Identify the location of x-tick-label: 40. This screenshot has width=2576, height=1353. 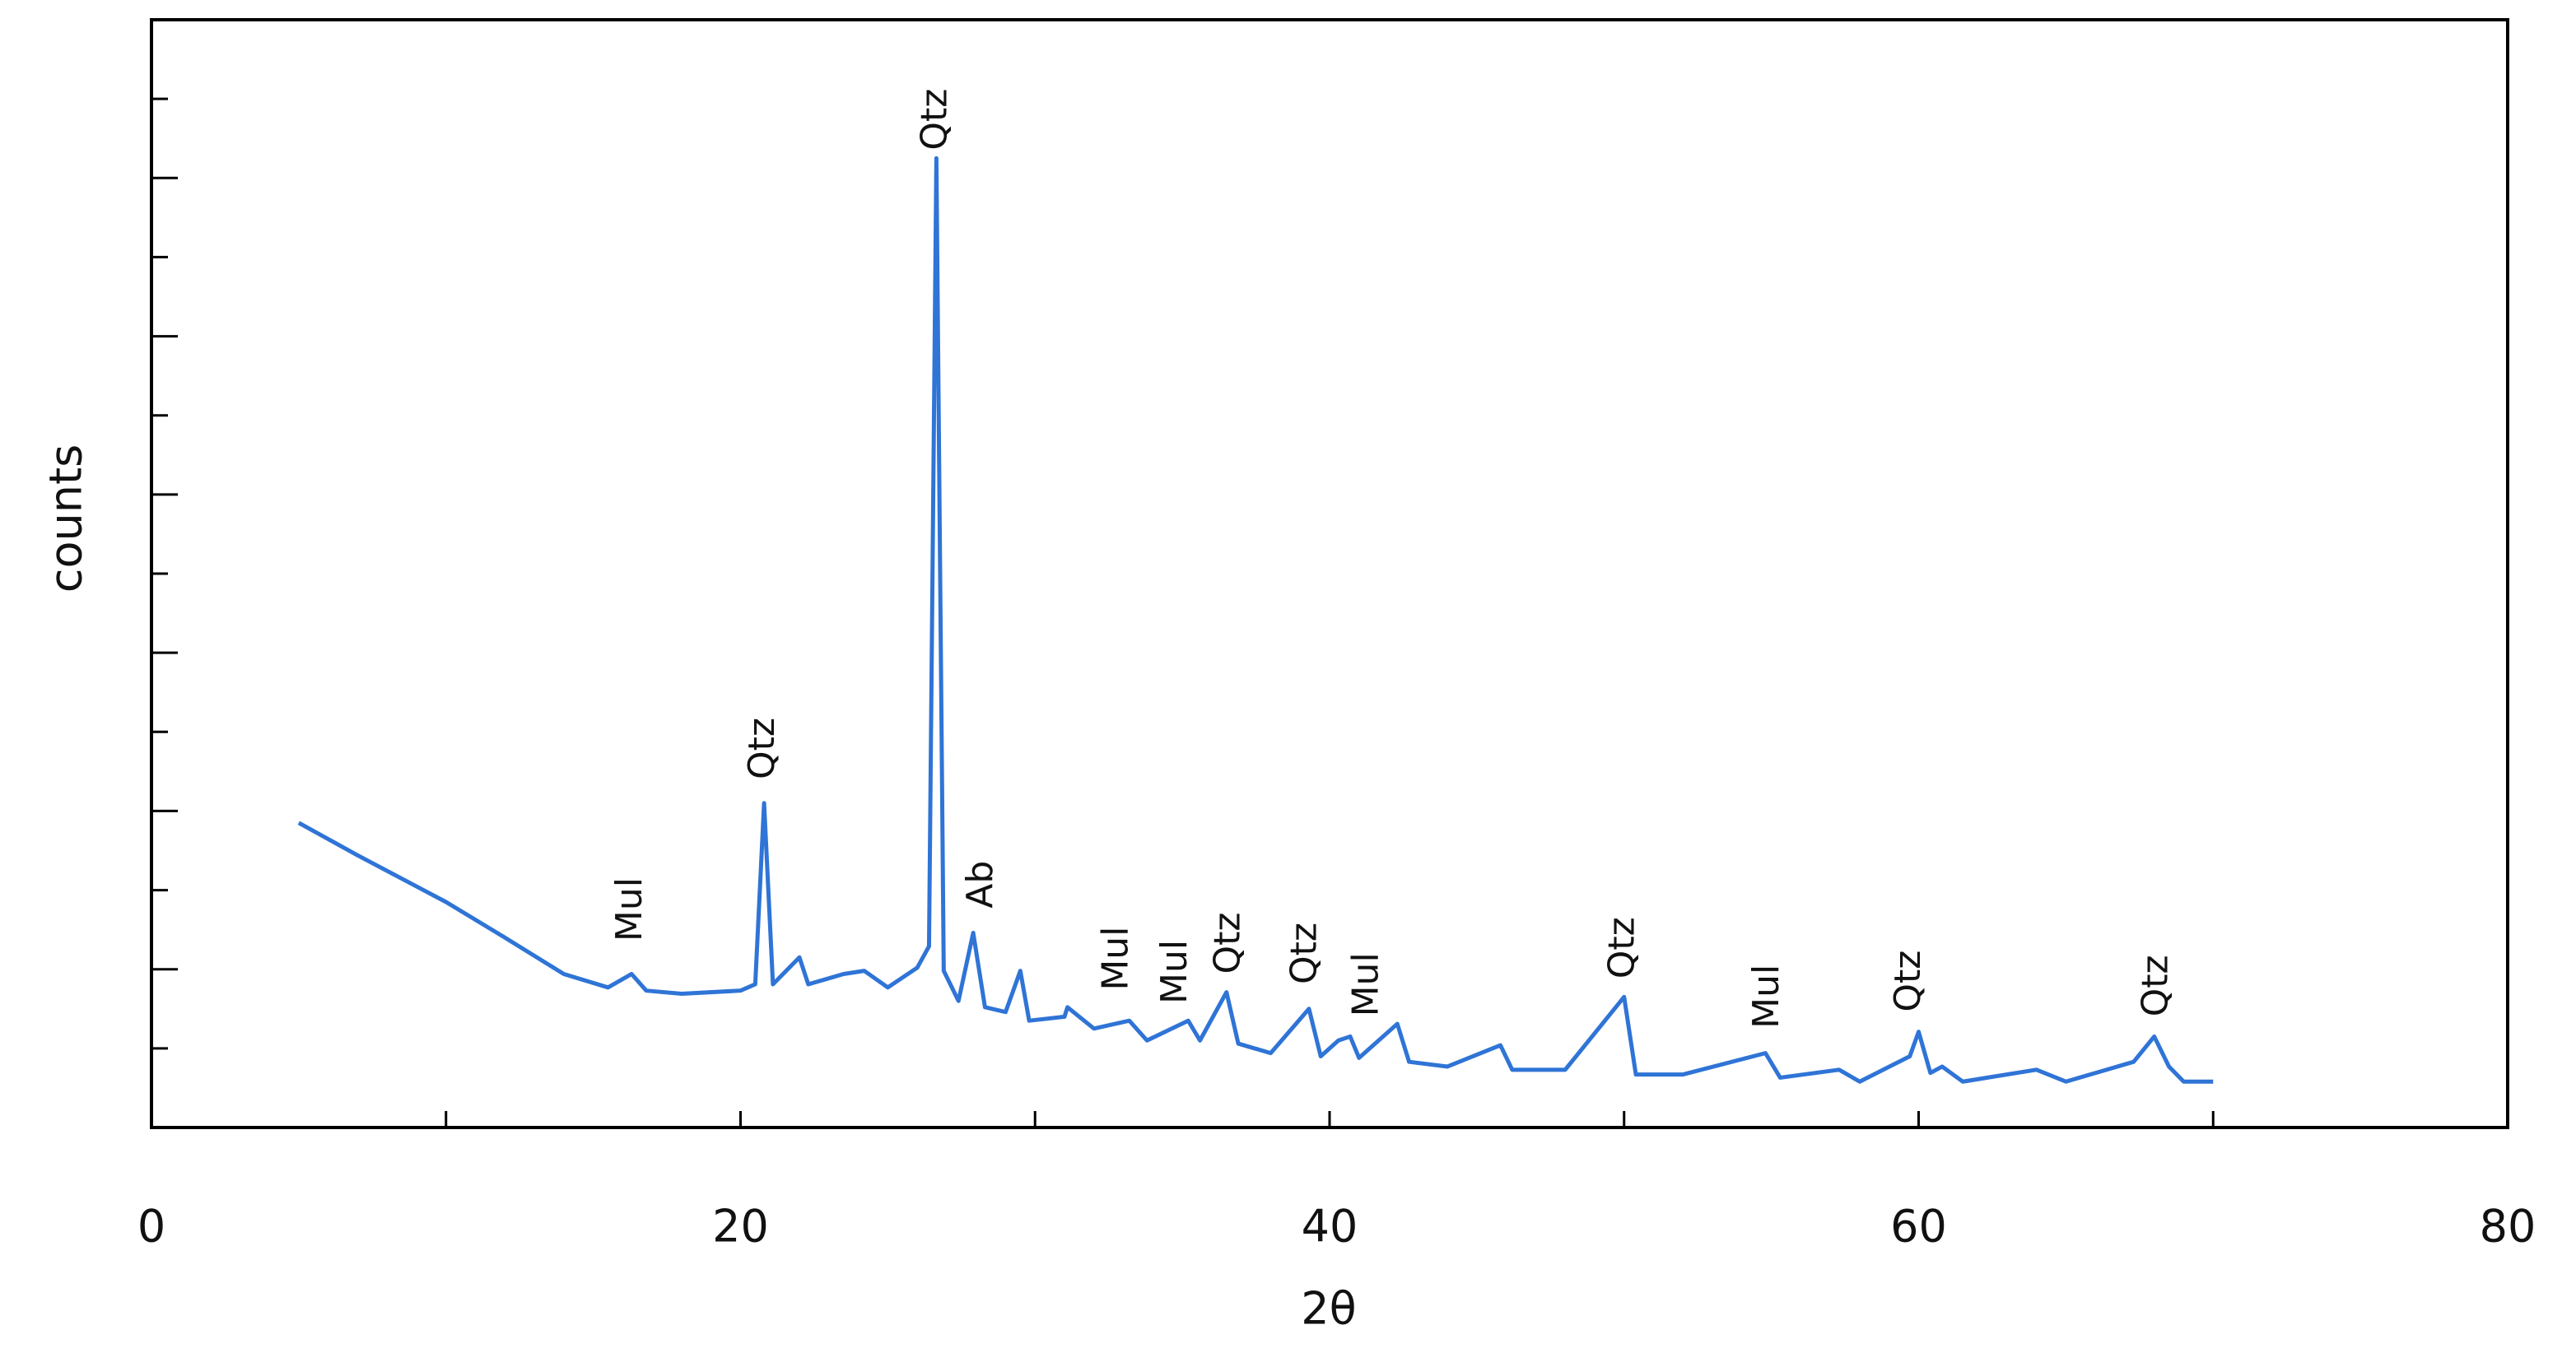
(1330, 1227).